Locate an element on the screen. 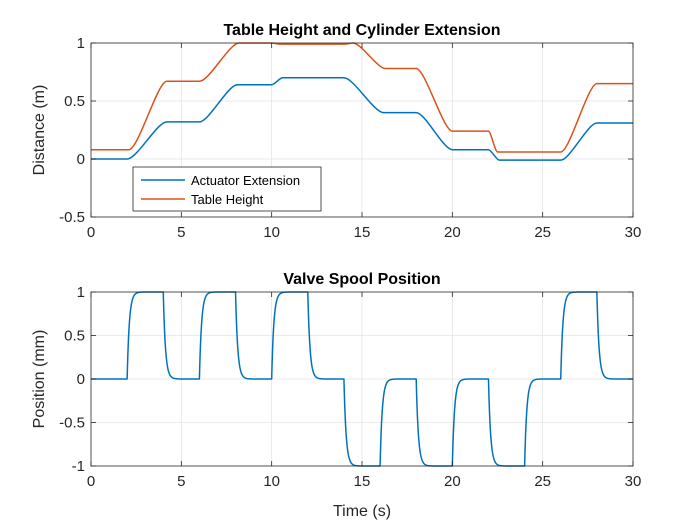 This screenshot has width=700, height=525. top-chart-title: Table Height and Cylinder Extension is located at coordinates (361, 30).